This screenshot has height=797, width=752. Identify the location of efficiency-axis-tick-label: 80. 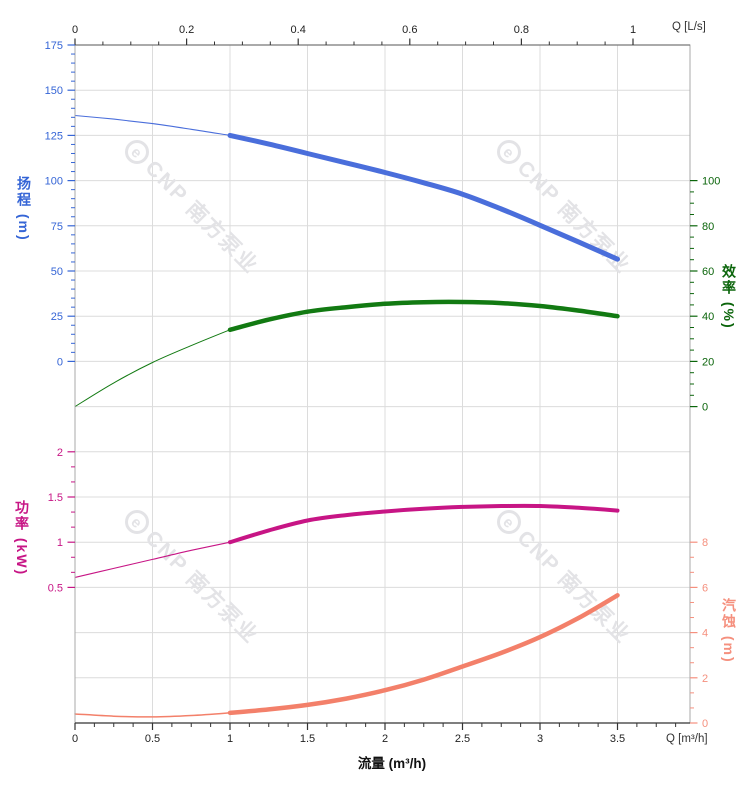
(708, 227).